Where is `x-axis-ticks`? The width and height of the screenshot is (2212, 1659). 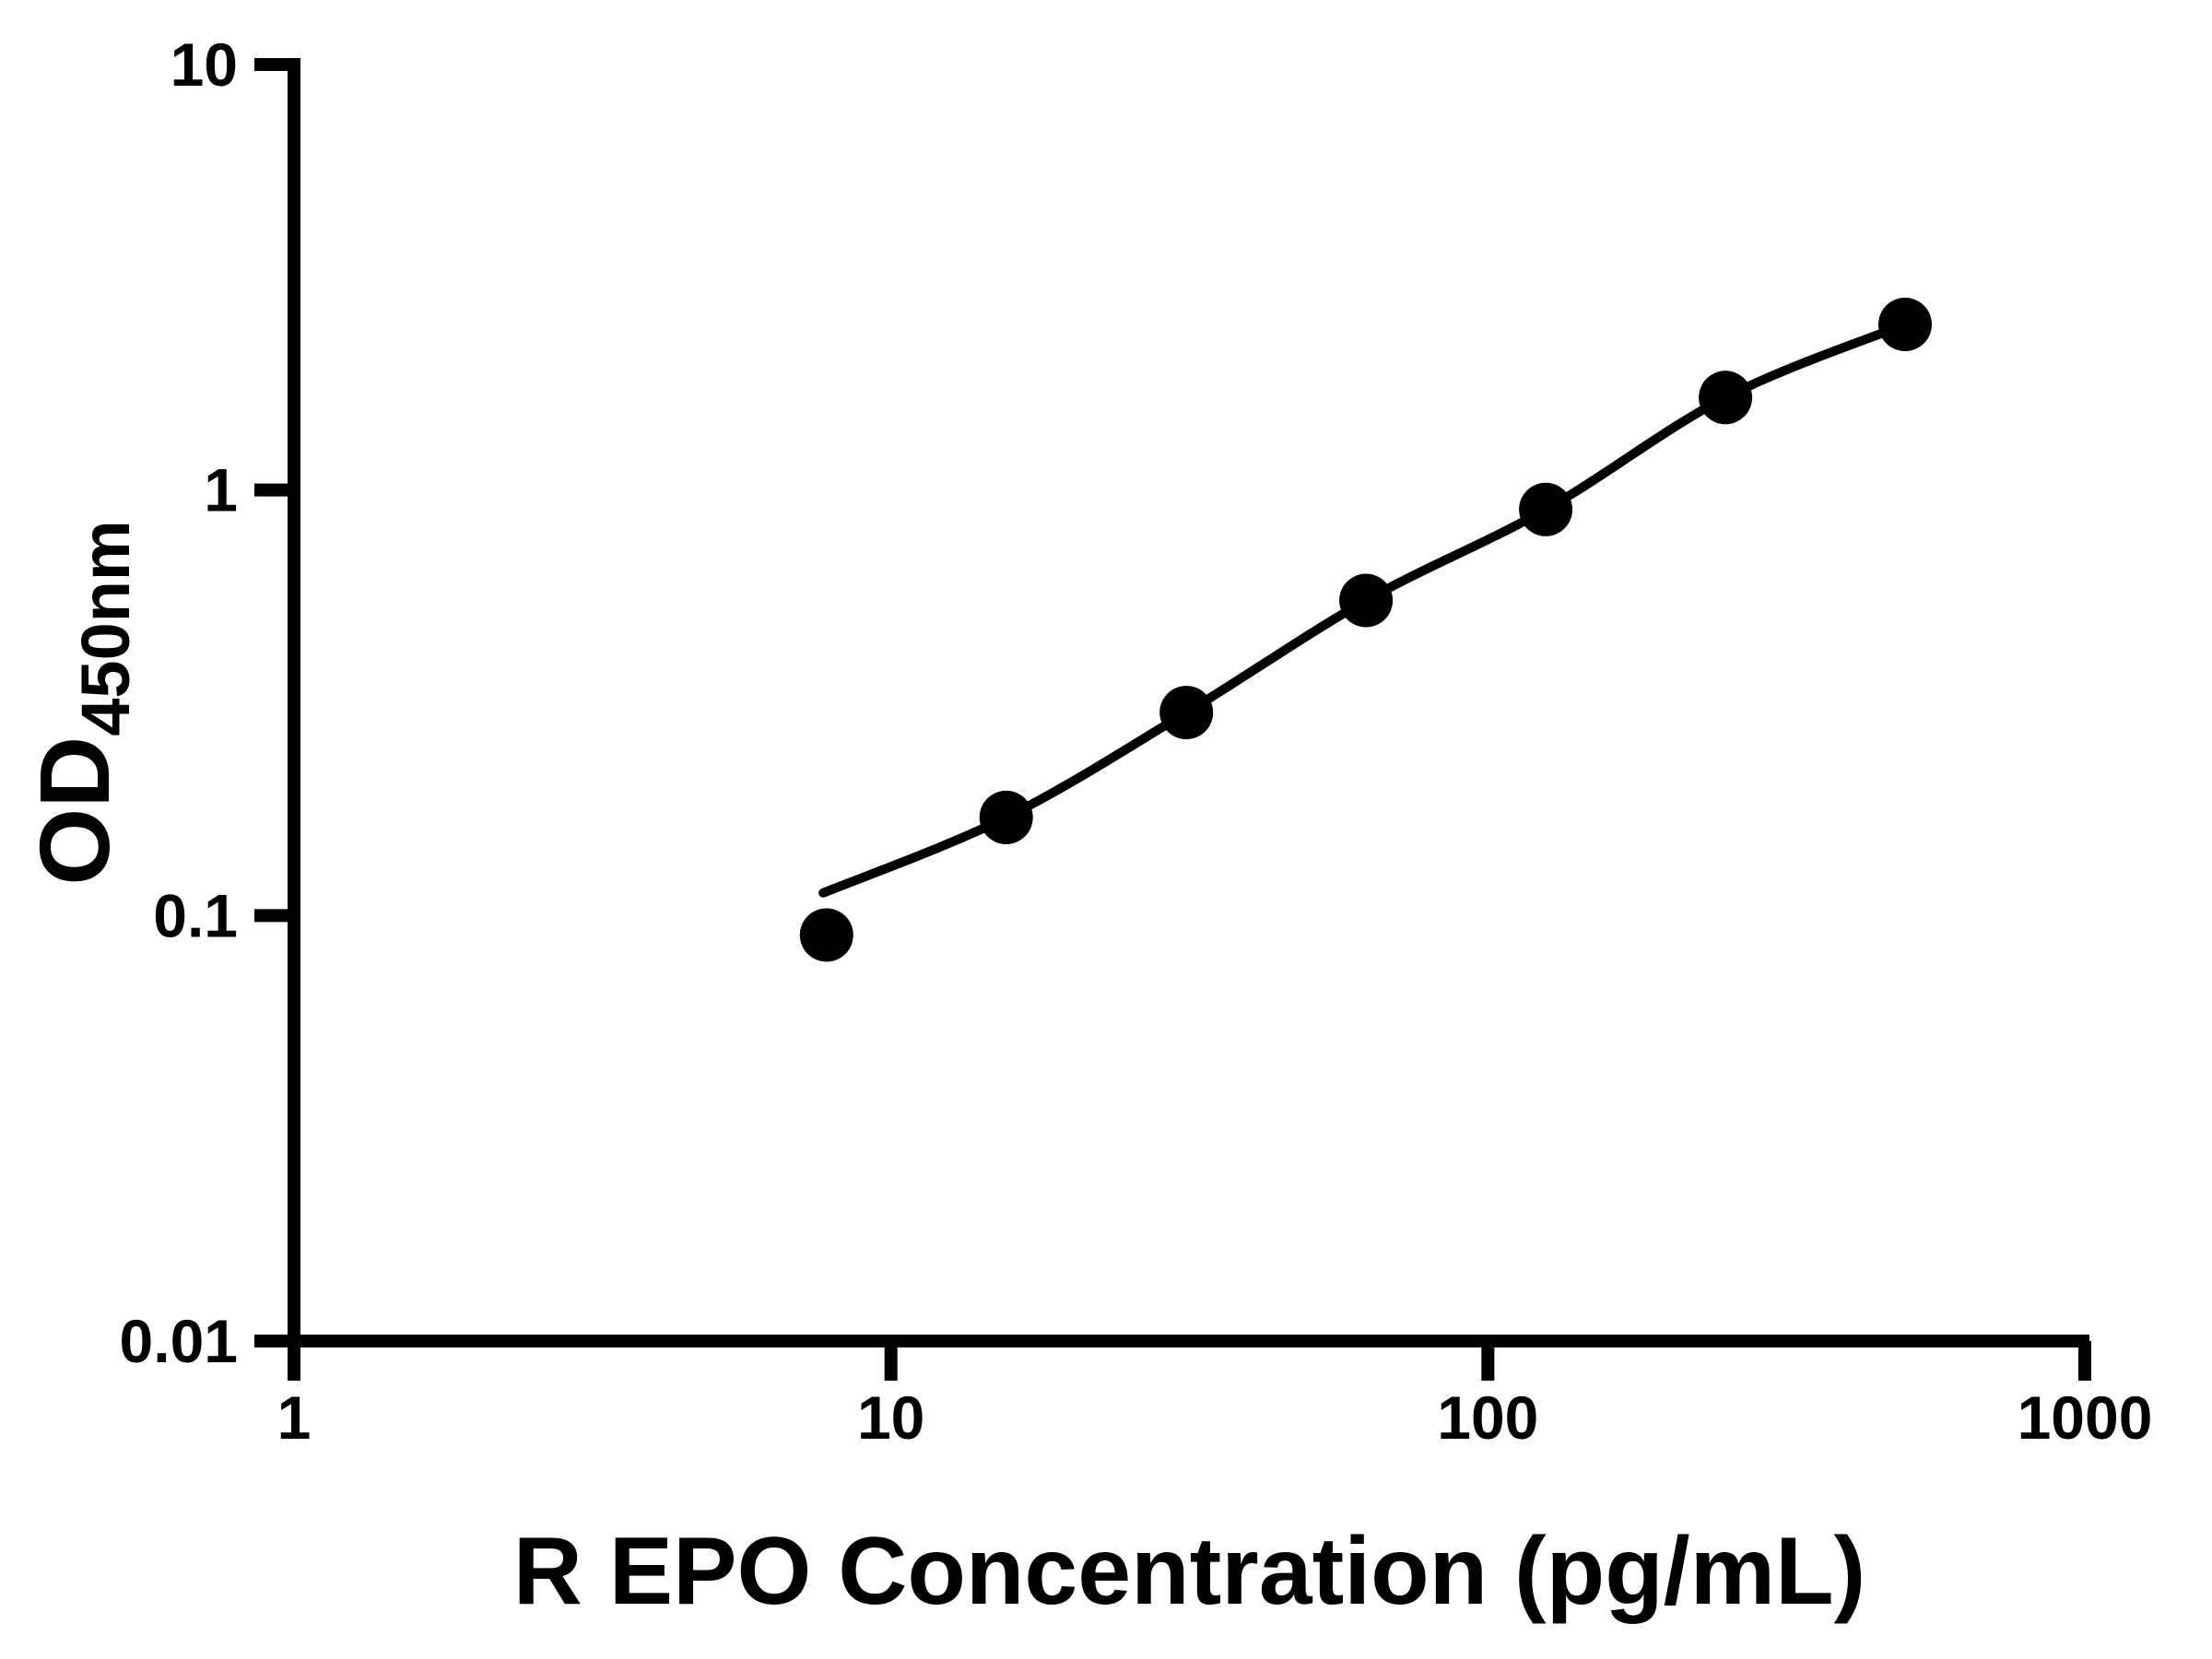 x-axis-ticks is located at coordinates (1189, 1361).